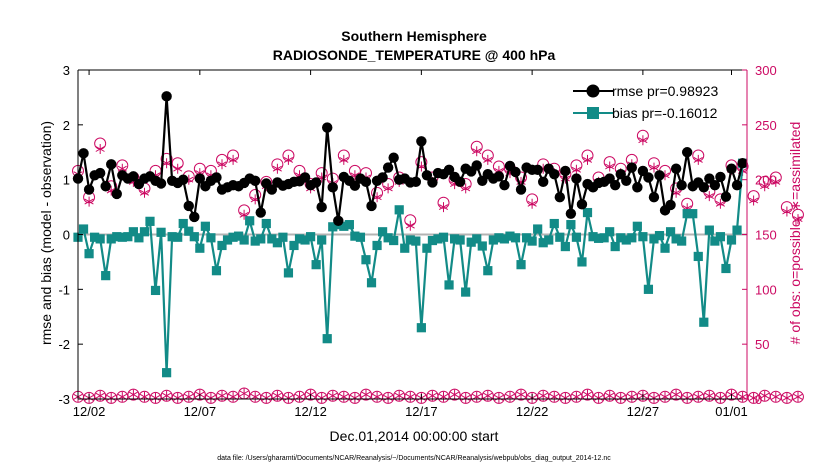  I want to click on chart-subtitle: RADIOSONDE_TEMPERATURE @ 400 hPa, so click(414, 55).